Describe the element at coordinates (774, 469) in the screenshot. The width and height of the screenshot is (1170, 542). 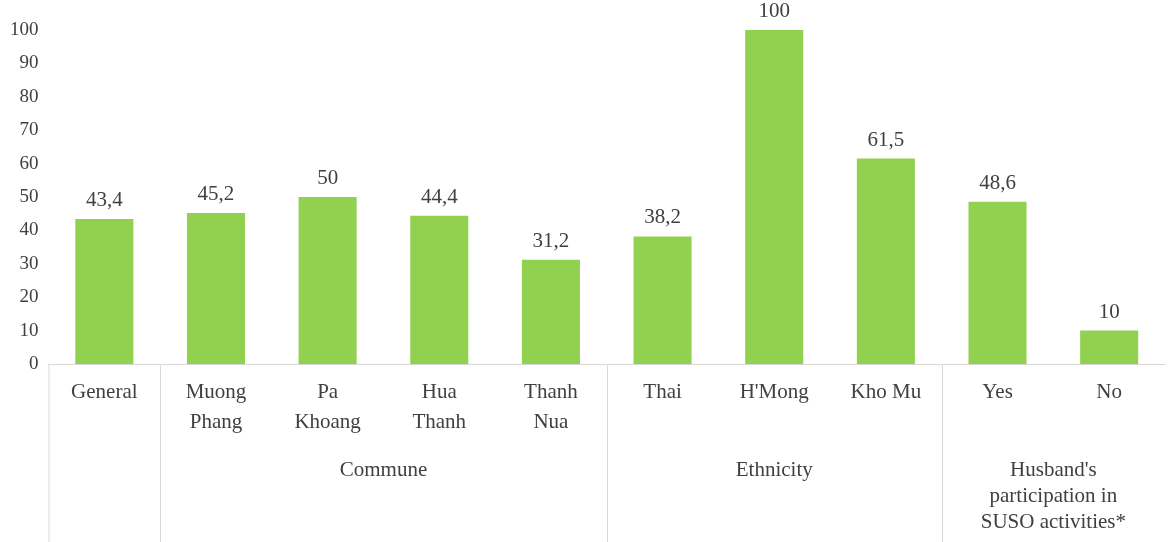
I see `text: Ethnicity` at that location.